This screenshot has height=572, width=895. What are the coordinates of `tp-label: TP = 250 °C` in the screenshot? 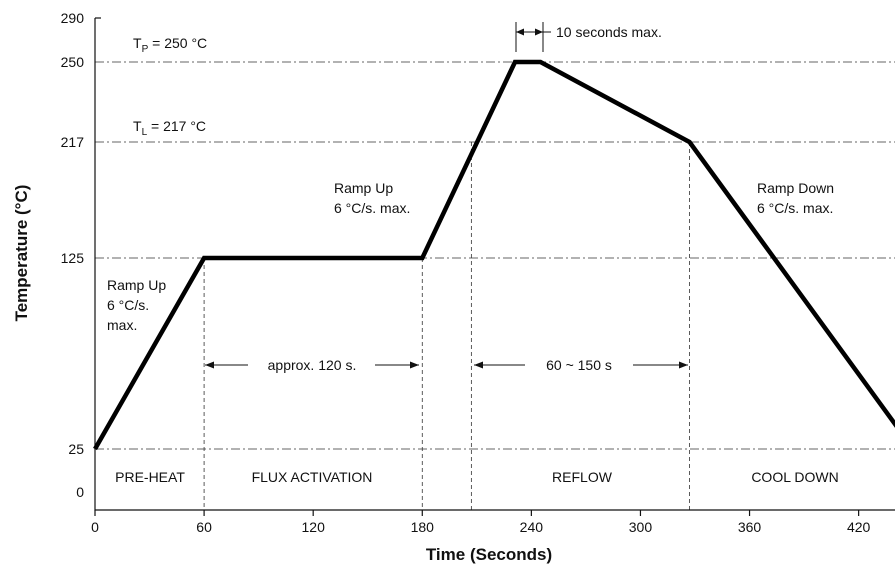 It's located at (170, 45).